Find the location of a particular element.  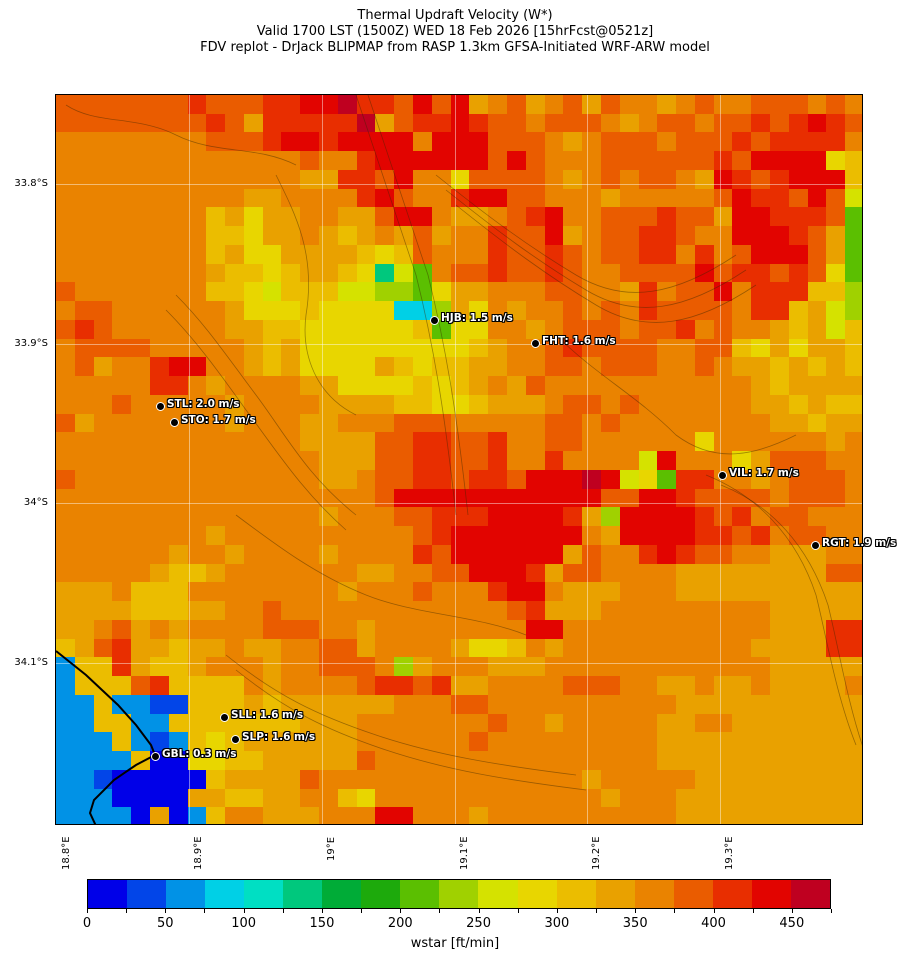

colorbar-tick-label: 400 is located at coordinates (713, 923).